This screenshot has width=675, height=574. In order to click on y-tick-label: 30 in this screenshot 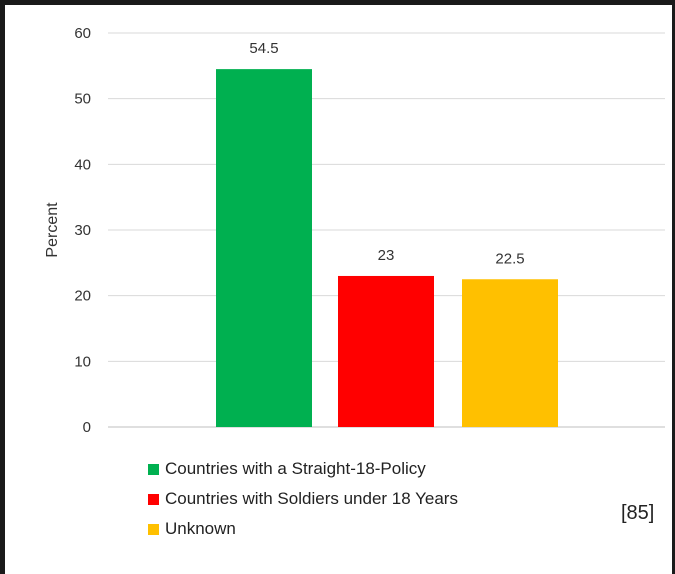, I will do `click(82, 230)`.